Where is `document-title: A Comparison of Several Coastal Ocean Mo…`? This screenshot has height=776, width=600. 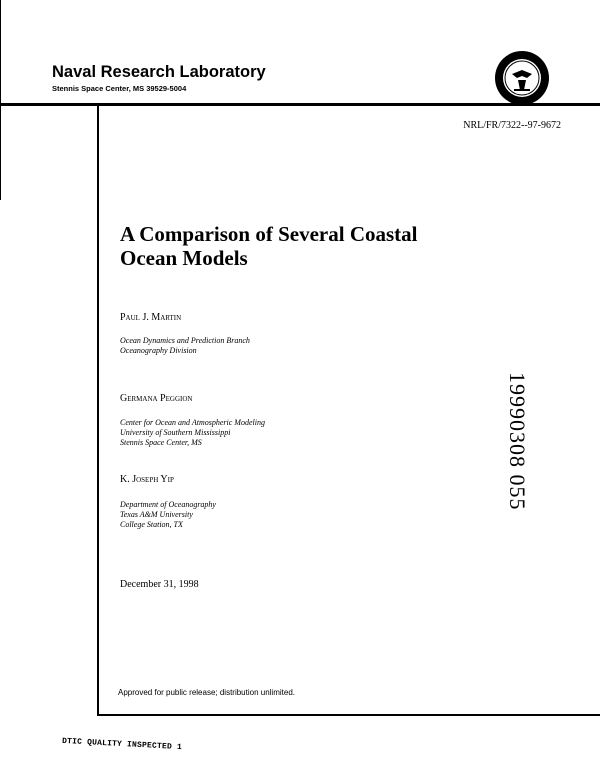 document-title: A Comparison of Several Coastal Ocean Mo… is located at coordinates (269, 246).